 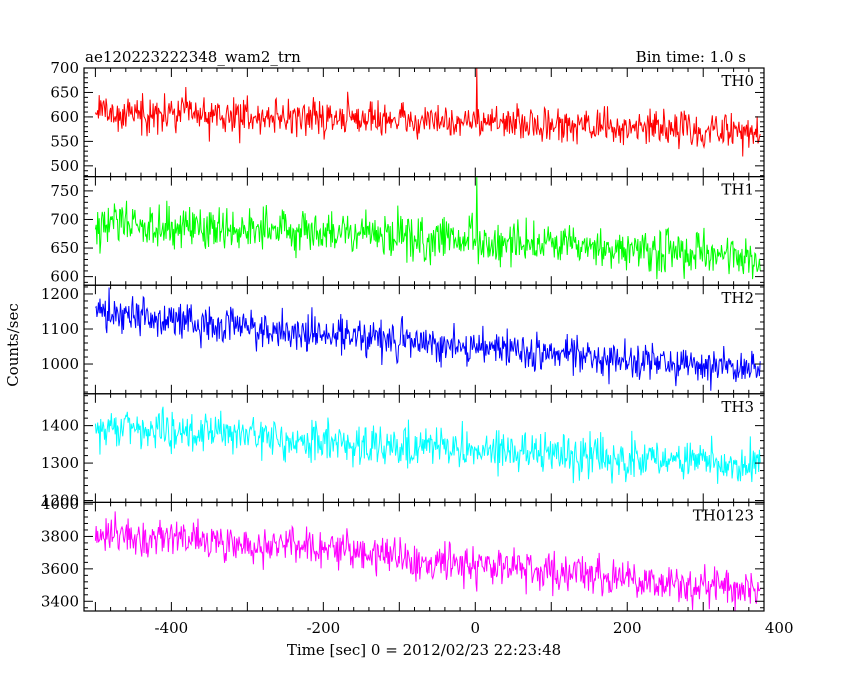 I want to click on series-line-th0123, so click(x=427, y=561).